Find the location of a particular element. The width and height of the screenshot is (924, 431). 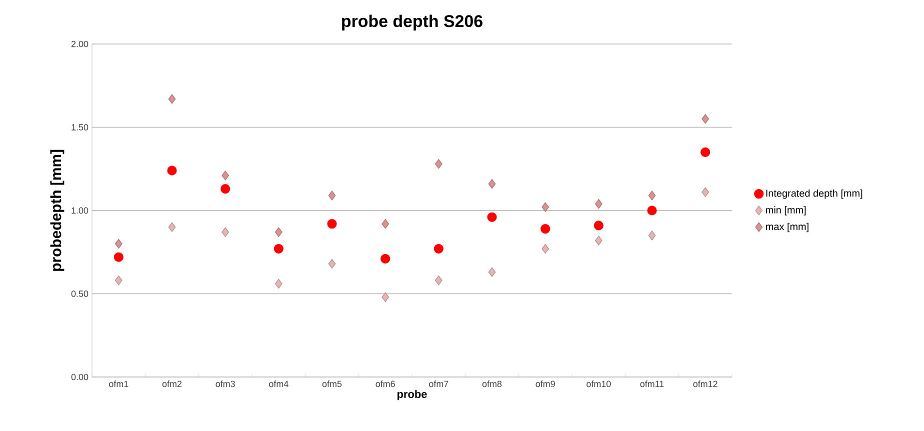

x-tick-label: ofm5 is located at coordinates (332, 384).